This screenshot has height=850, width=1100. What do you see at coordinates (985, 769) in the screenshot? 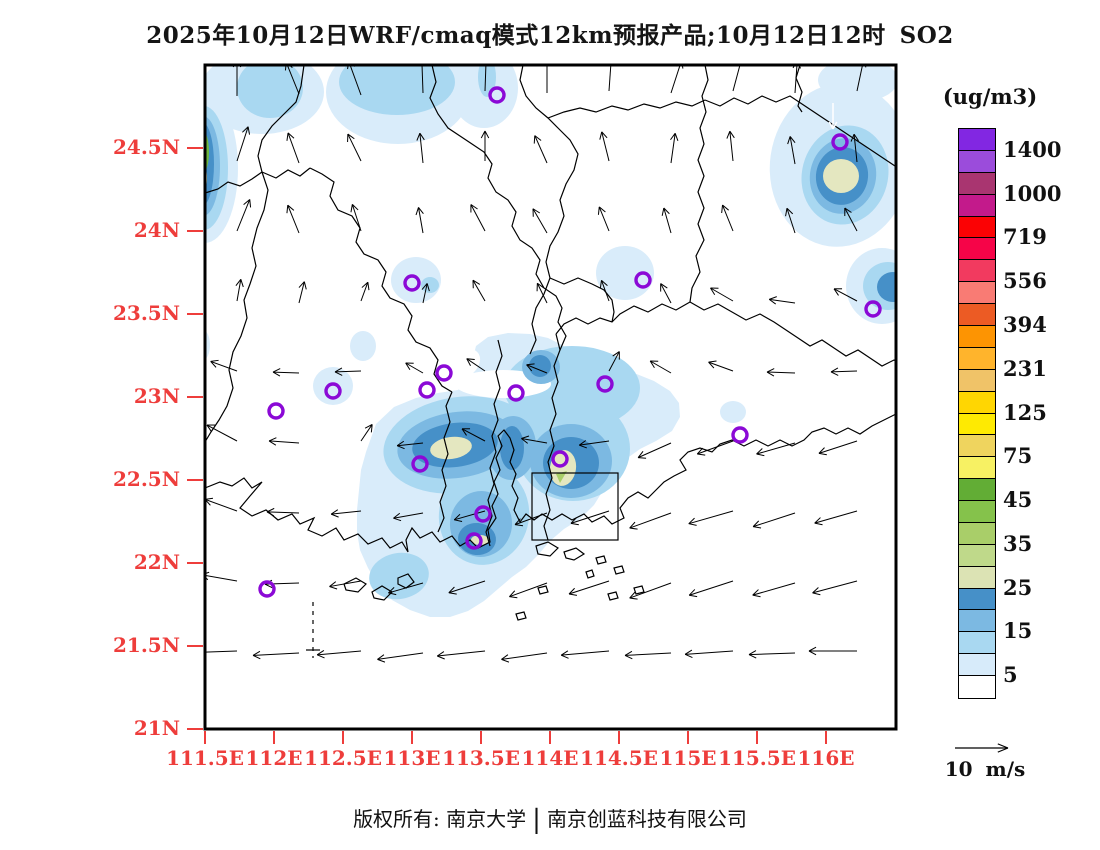
I see `wind-scale-label: 10 m/s` at bounding box center [985, 769].